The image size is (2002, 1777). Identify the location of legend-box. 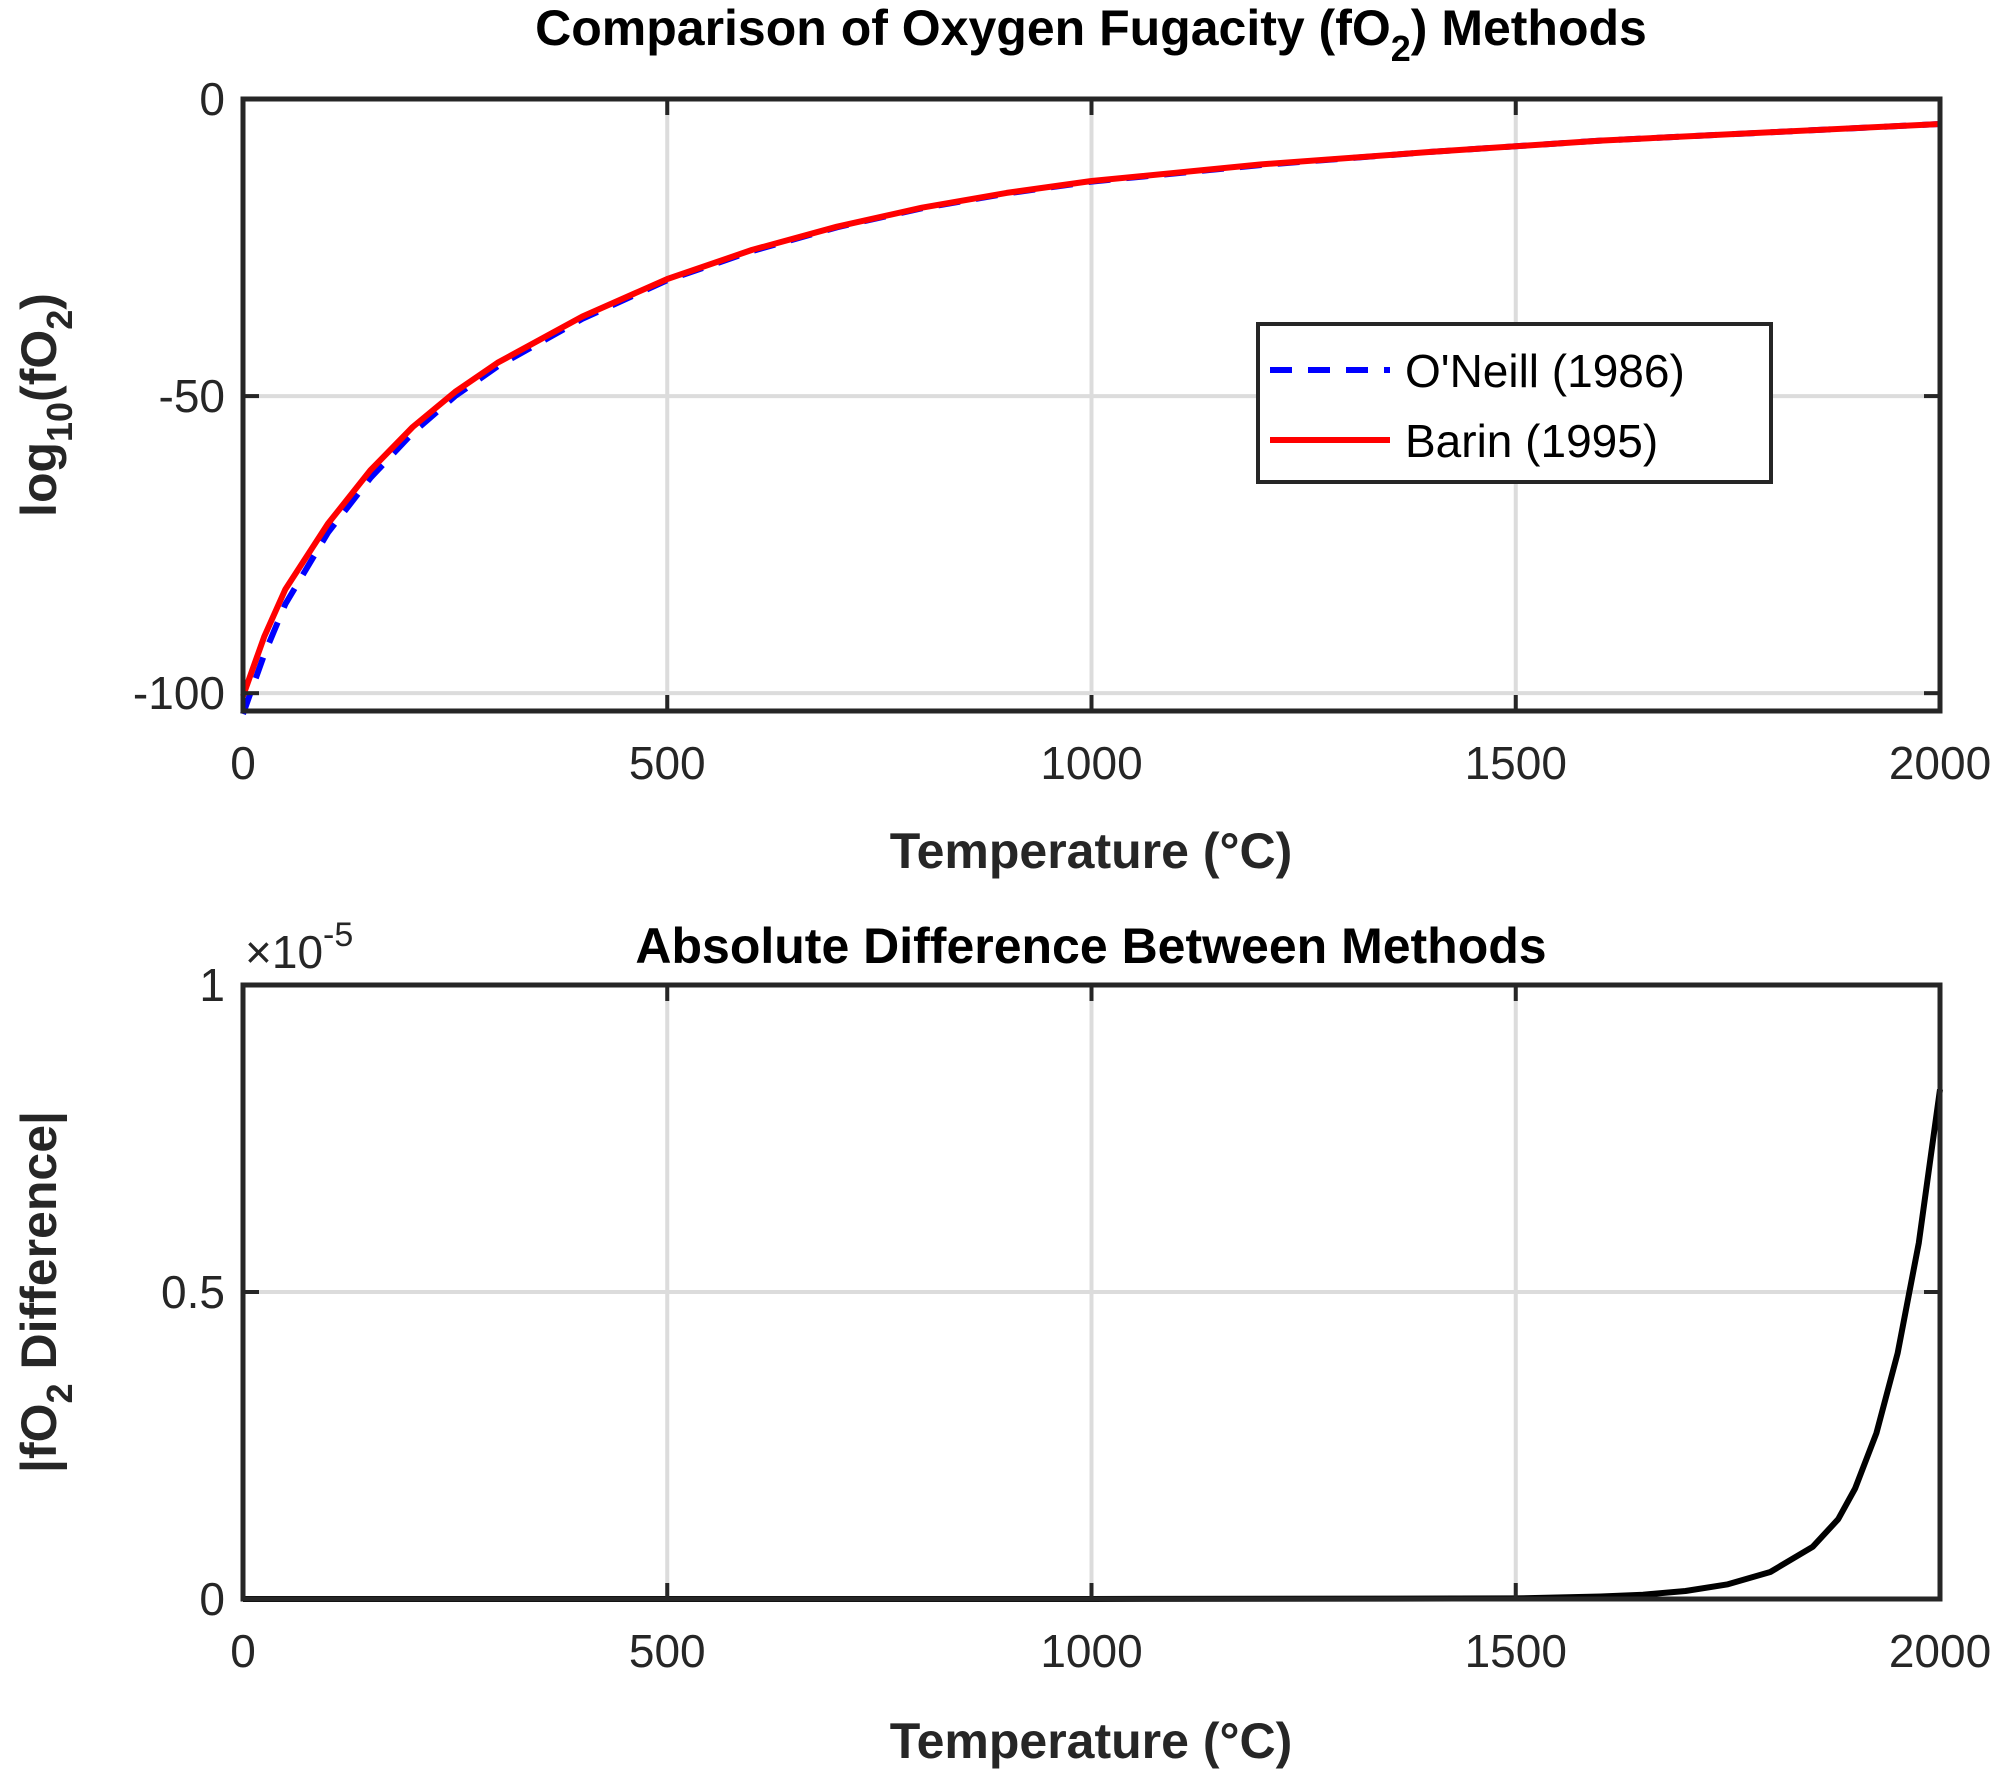
(1514, 403).